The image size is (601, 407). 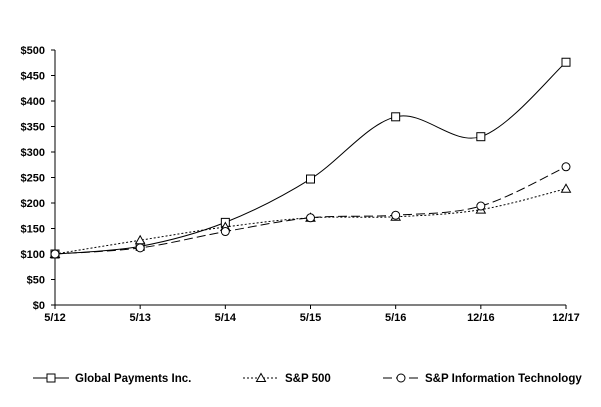 What do you see at coordinates (36, 281) in the screenshot?
I see `y-tick-label: $50` at bounding box center [36, 281].